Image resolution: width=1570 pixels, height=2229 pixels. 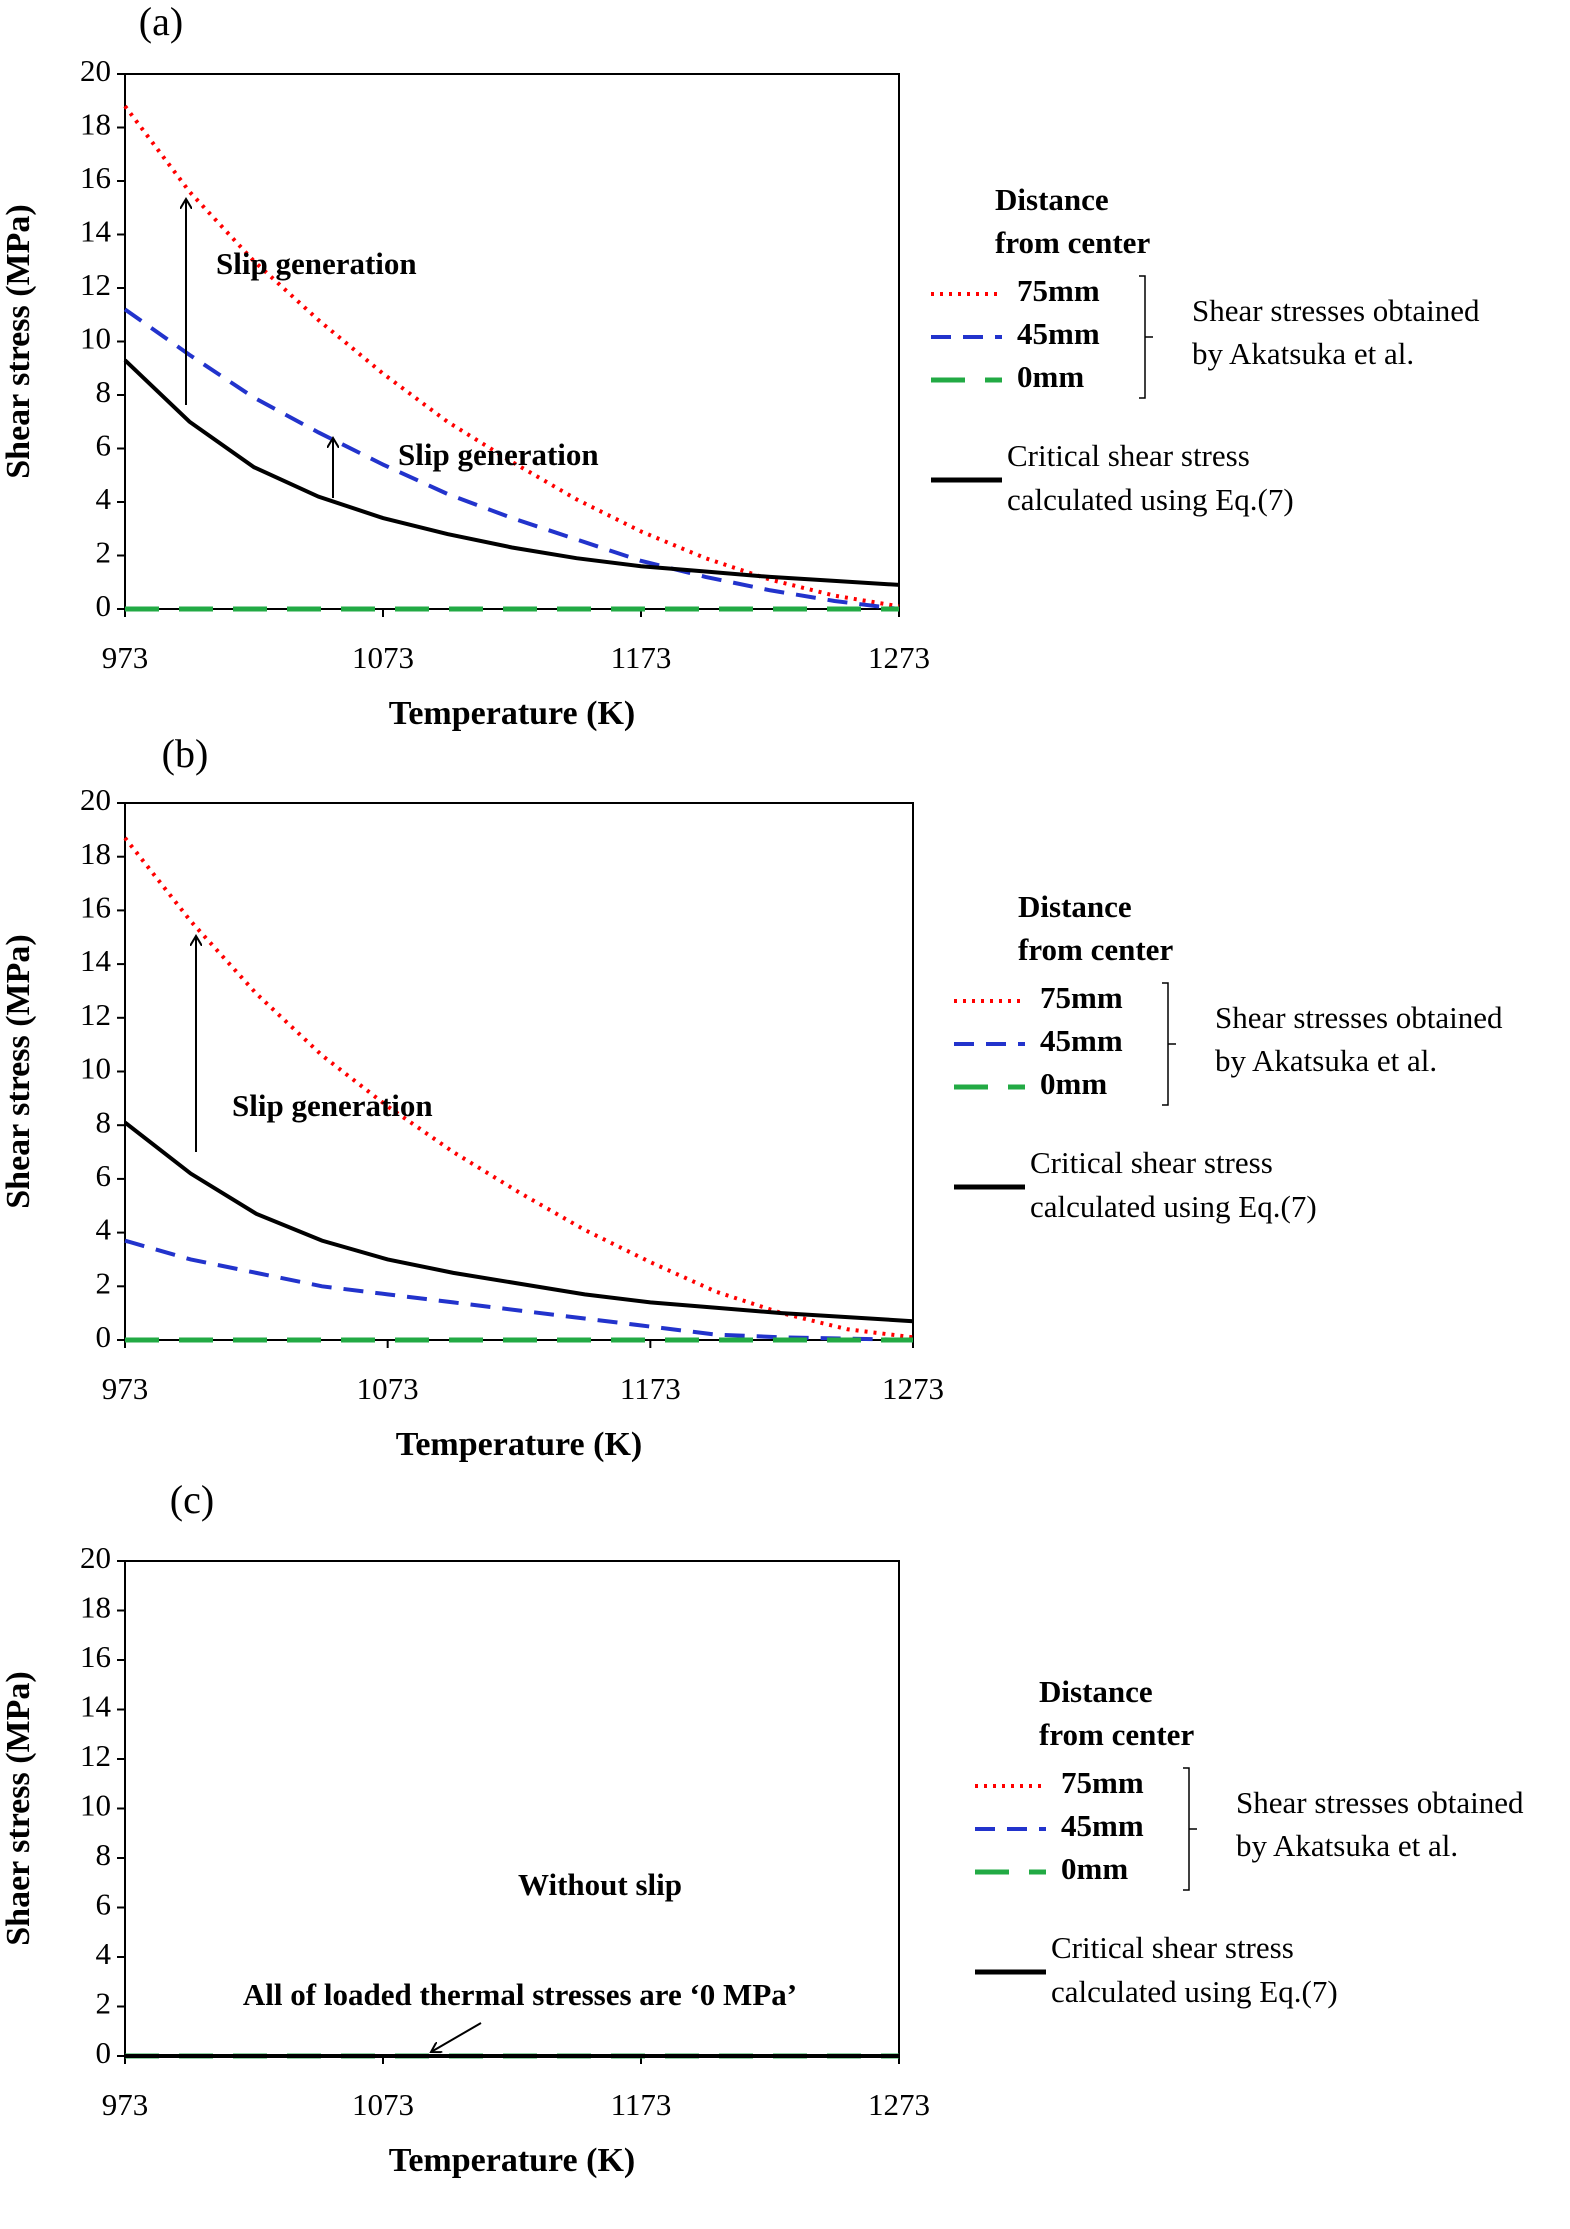 What do you see at coordinates (456, 2037) in the screenshot?
I see `annotation-arrow` at bounding box center [456, 2037].